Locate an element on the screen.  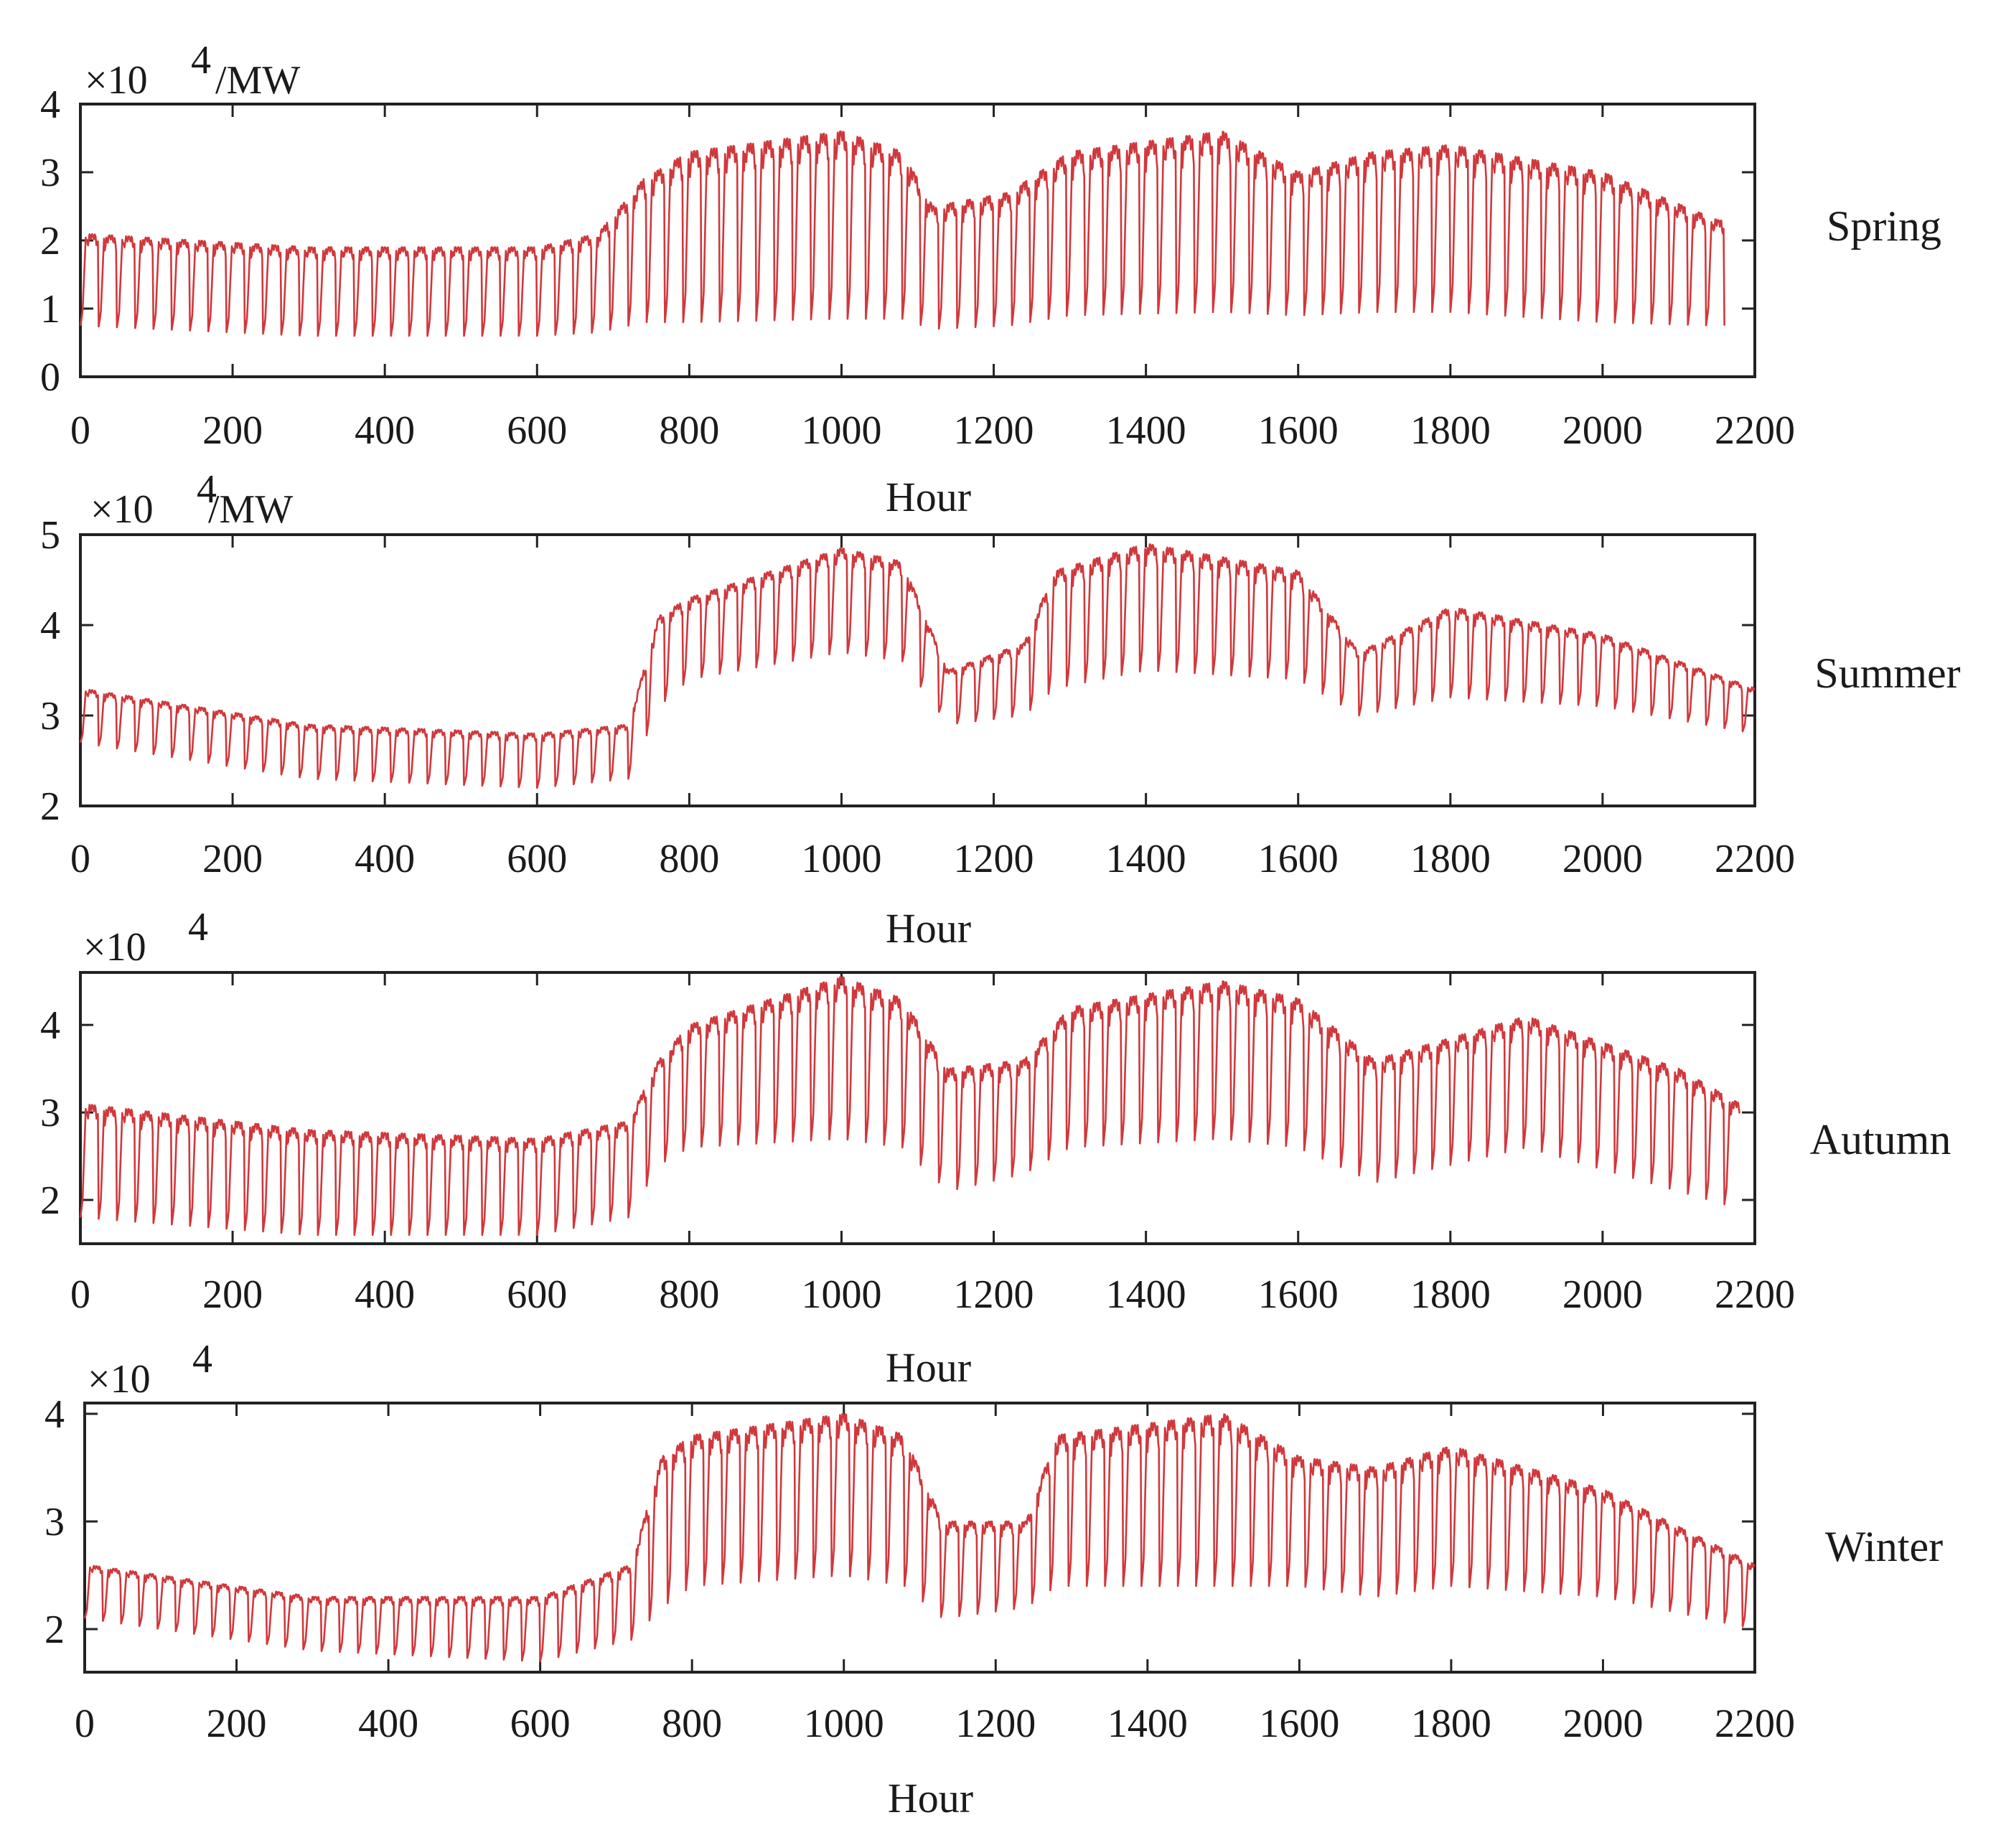
season-label-spring: Spring is located at coordinates (1884, 226).